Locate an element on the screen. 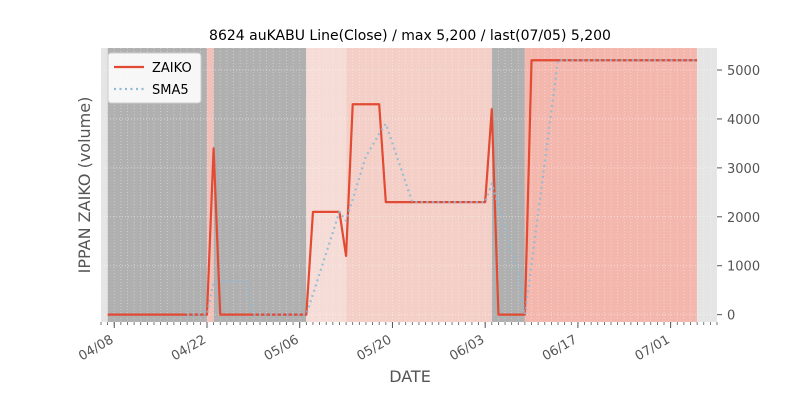 The width and height of the screenshot is (800, 400). y-axis-label: IPPAN ZAIKO (volume) is located at coordinates (84, 185).